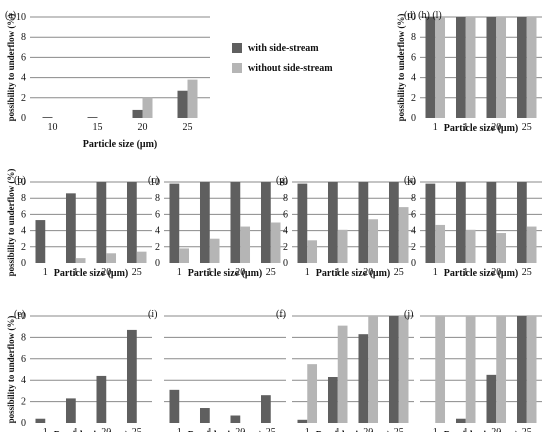 The image size is (550, 432). Describe the element at coordinates (53, 127) in the screenshot. I see `x-tick-label: 10` at that location.